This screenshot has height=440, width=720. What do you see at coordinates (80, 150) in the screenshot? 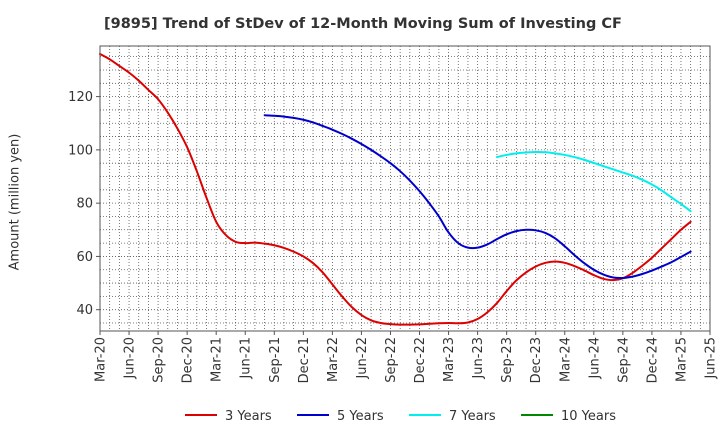
I see `y-tick-label: 100` at bounding box center [80, 150].